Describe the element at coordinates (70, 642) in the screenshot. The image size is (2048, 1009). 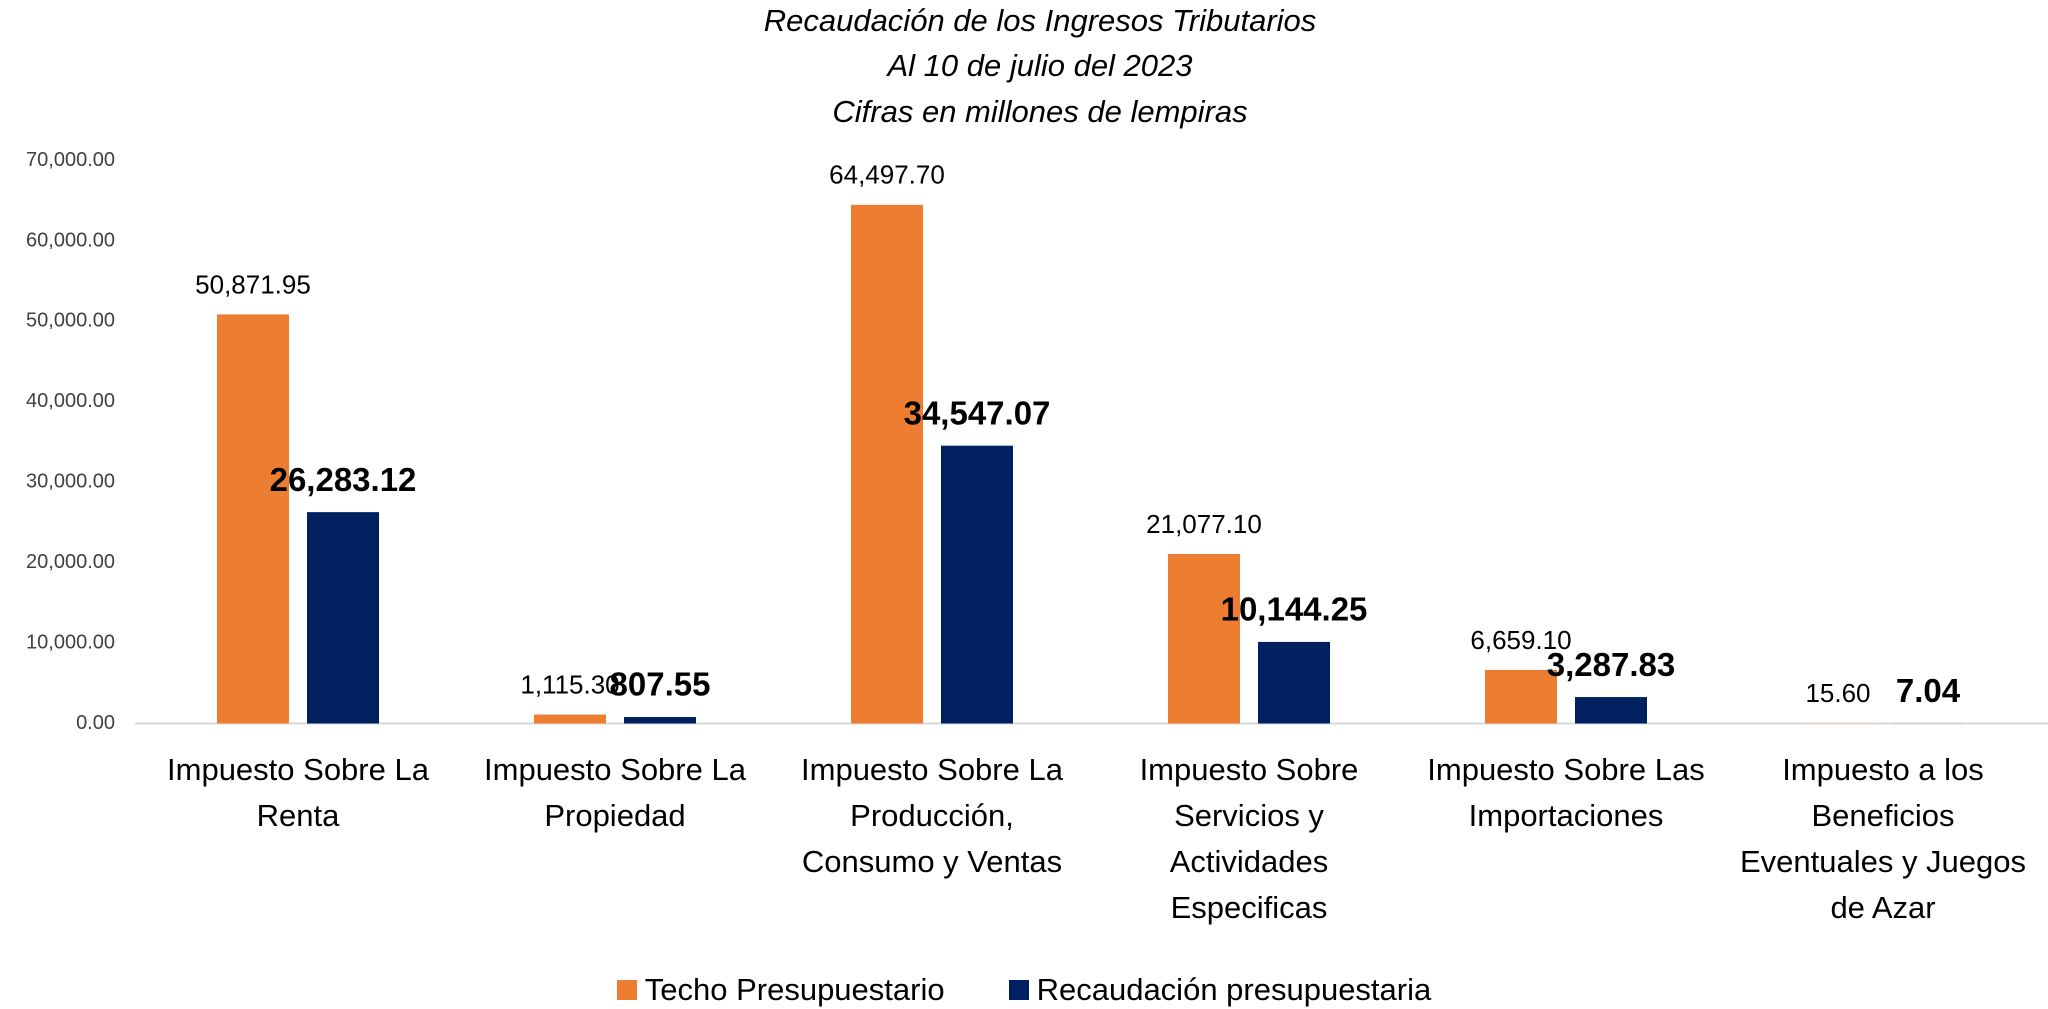
I see `y-tick-label: 10,000.00` at that location.